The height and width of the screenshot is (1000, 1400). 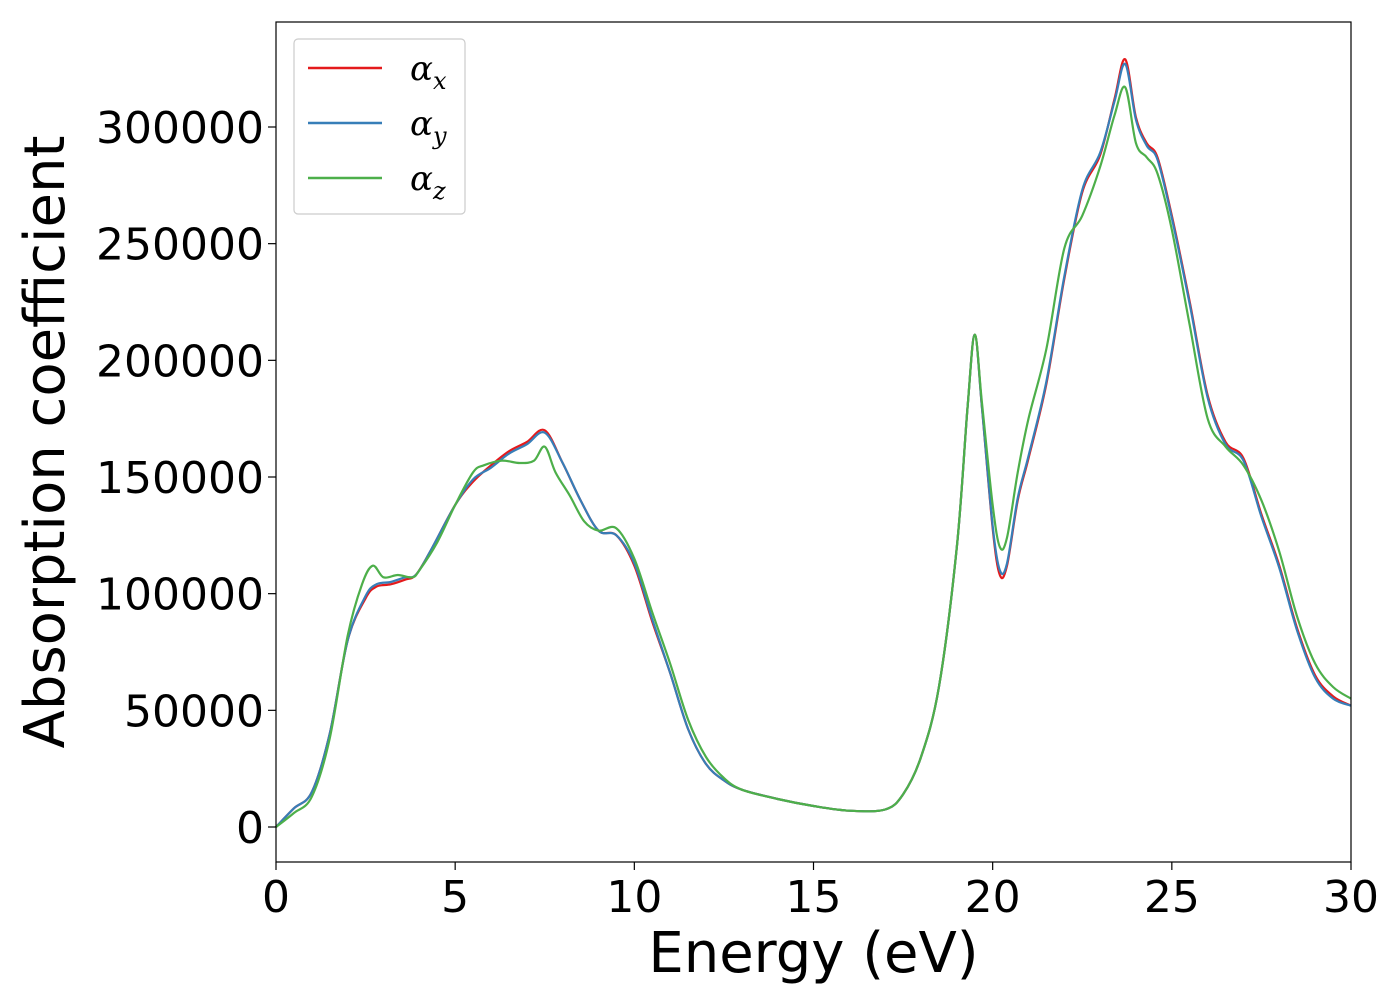 What do you see at coordinates (45, 442) in the screenshot?
I see `y-axis-label: Absorption coefficient` at bounding box center [45, 442].